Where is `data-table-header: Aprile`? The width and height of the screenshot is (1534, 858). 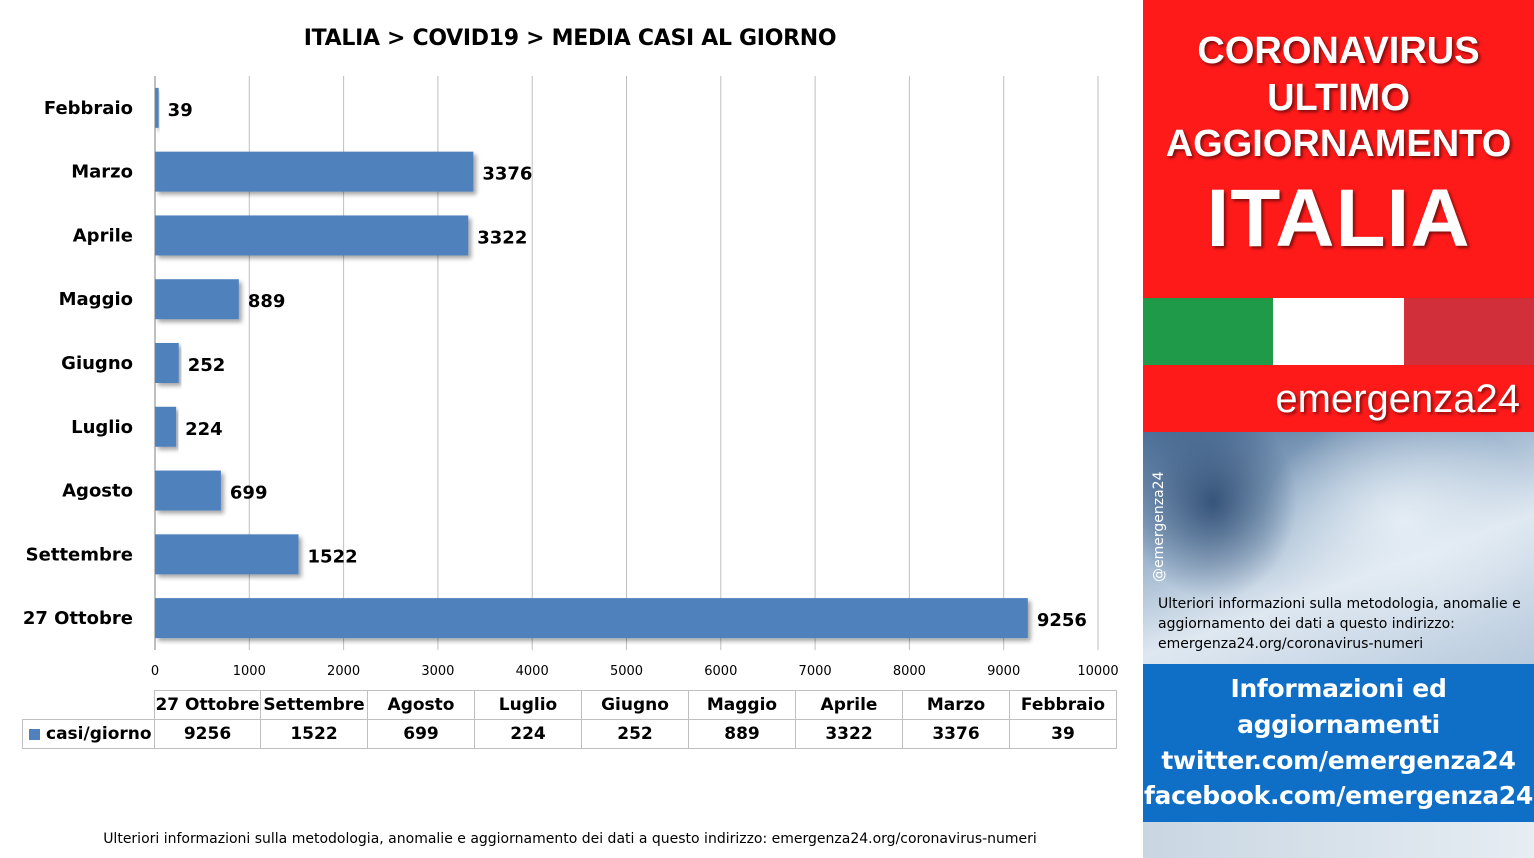
data-table-header: Aprile is located at coordinates (849, 705).